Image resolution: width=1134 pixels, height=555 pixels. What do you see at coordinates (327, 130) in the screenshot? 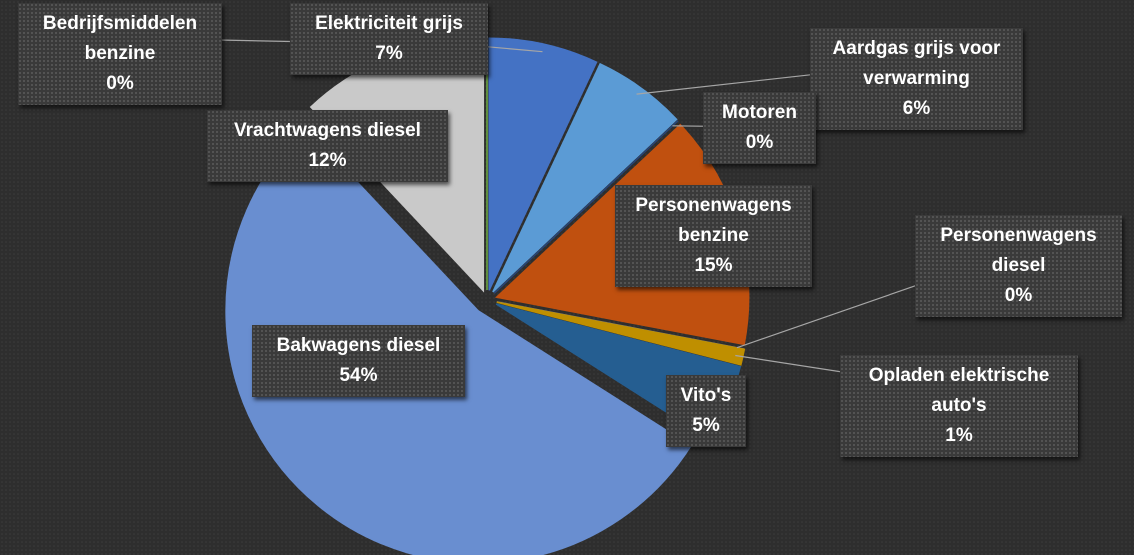
I see `category-name: Vrachtwagens diesel` at bounding box center [327, 130].